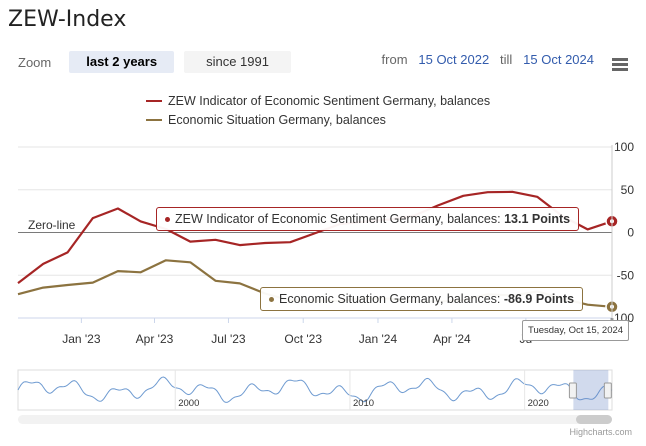 This screenshot has height=446, width=646. I want to click on tooltip-value: -86.9 Points, so click(539, 299).